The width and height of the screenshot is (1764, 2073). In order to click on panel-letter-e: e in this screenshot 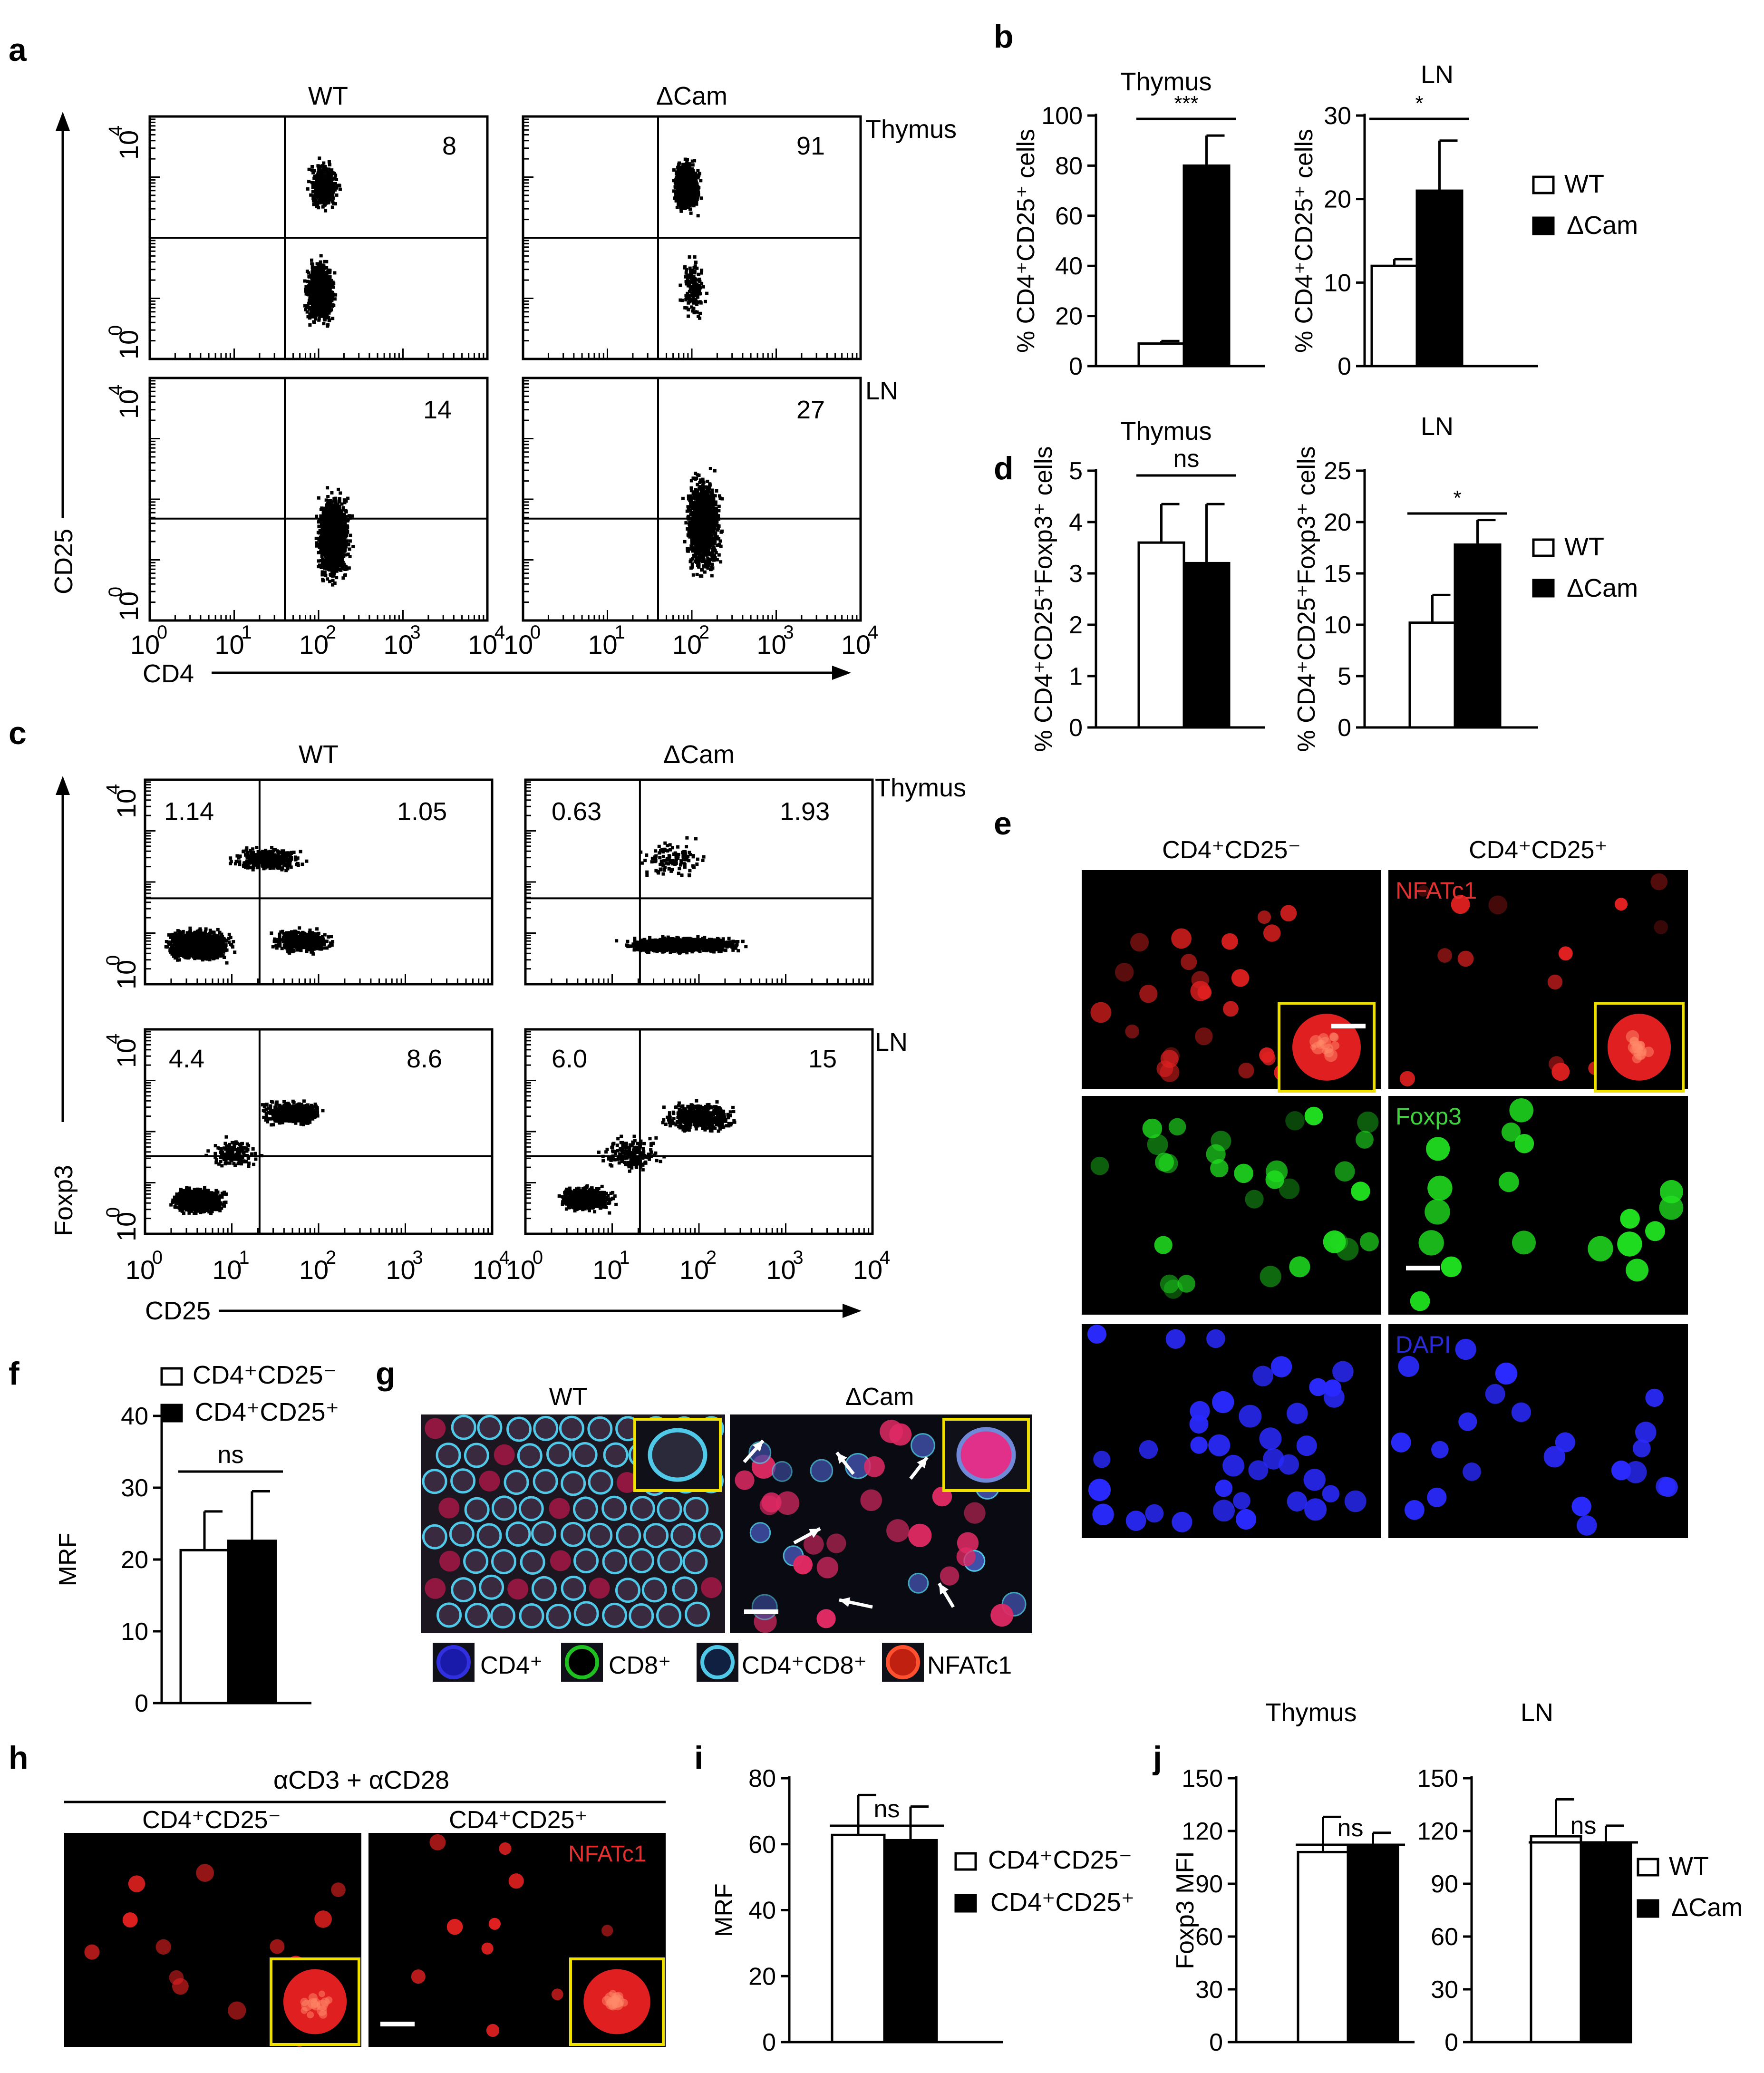, I will do `click(1003, 824)`.